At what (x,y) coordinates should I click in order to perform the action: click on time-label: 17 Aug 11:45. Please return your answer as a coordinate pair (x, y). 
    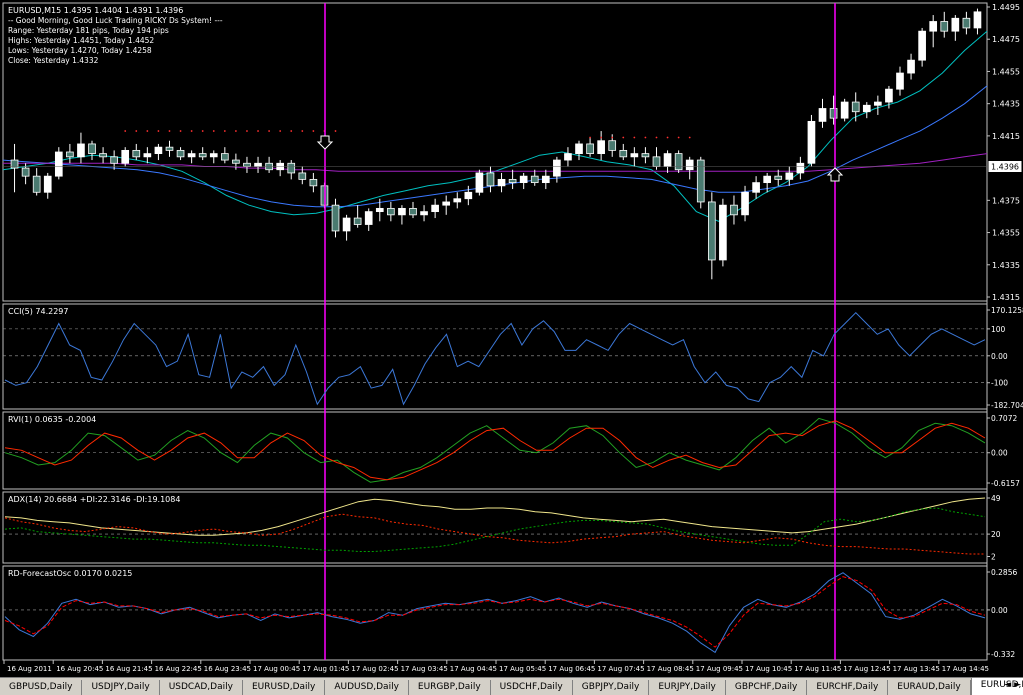
    Looking at the image, I should click on (817, 669).